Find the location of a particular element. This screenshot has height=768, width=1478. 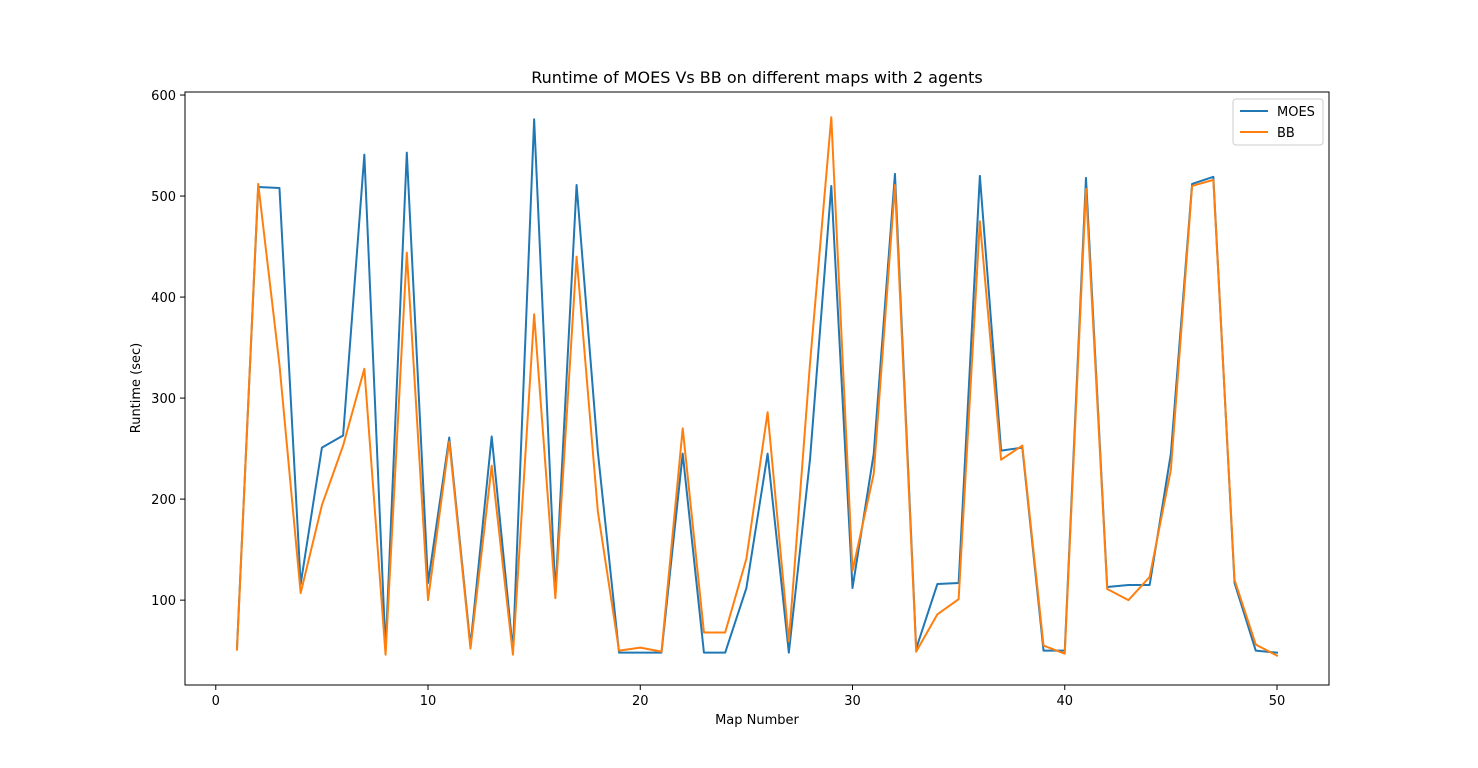

legend-label-moes: MOES is located at coordinates (1296, 112).